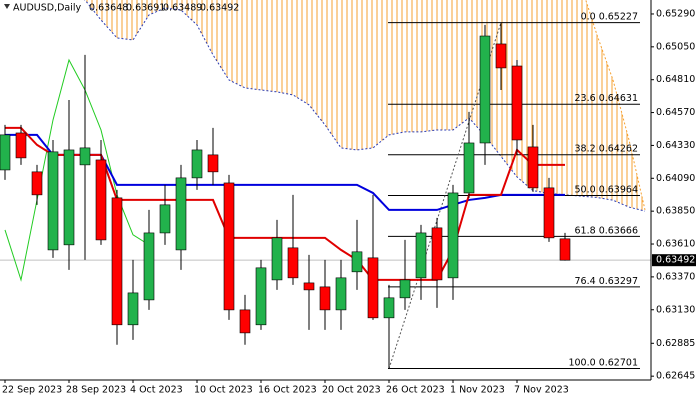 The image size is (700, 400). I want to click on ohlc-close: 0.63492, so click(219, 8).